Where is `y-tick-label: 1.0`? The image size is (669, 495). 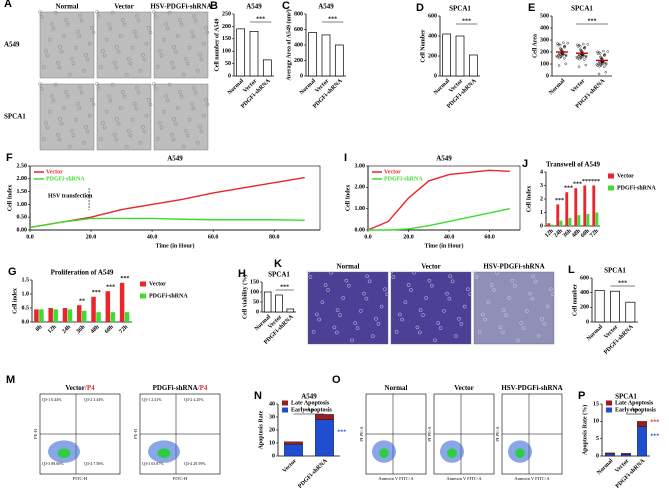
y-tick-label: 1.0 is located at coordinates (26, 294).